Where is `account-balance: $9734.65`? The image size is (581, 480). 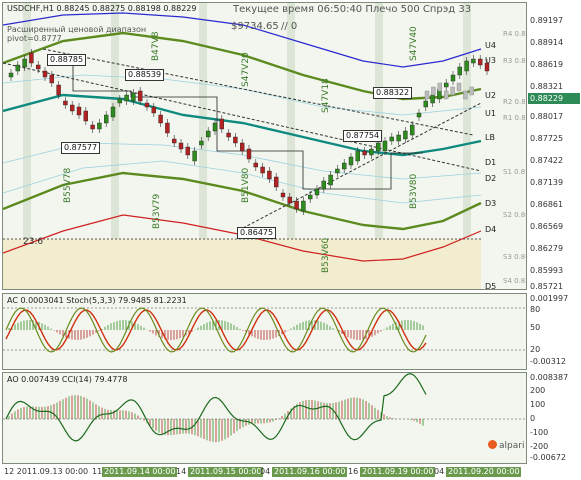 account-balance: $9734.65 is located at coordinates (255, 26).